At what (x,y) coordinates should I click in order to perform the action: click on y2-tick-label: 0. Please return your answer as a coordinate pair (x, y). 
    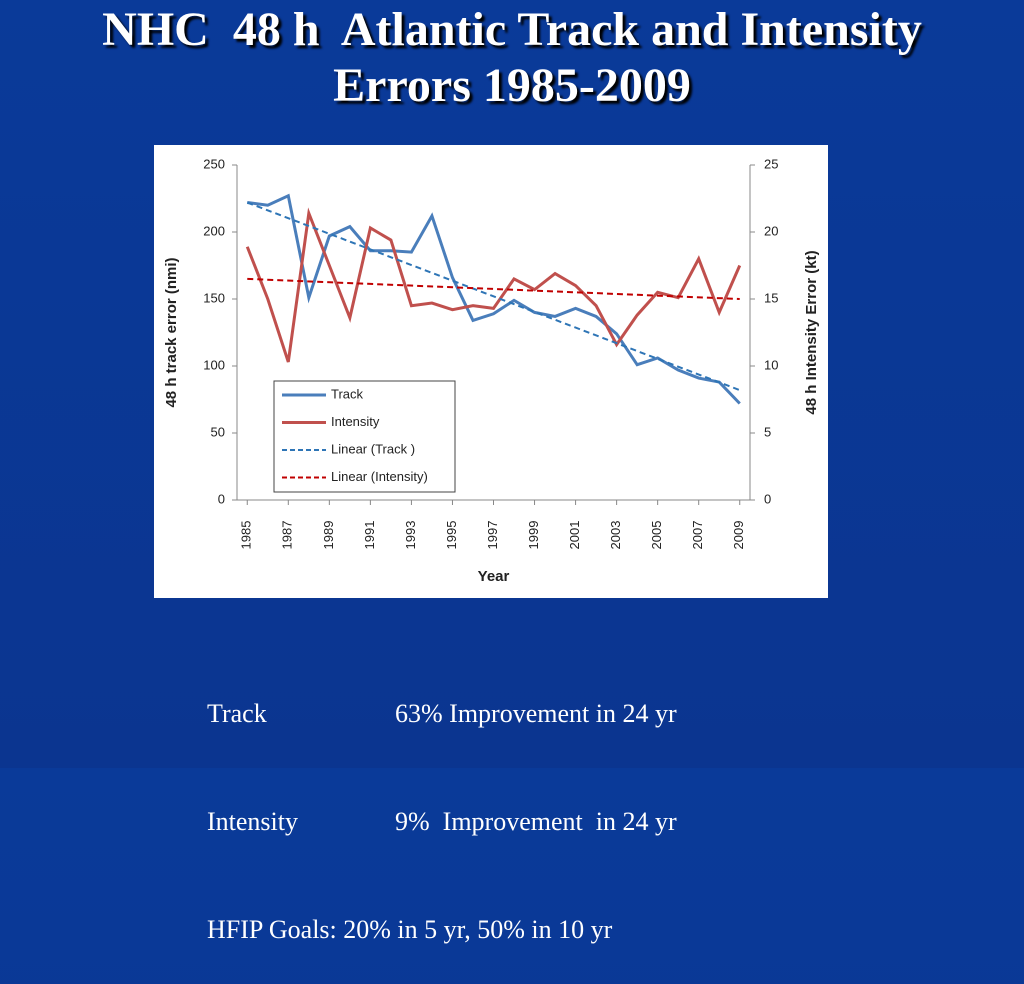
    Looking at the image, I should click on (767, 498).